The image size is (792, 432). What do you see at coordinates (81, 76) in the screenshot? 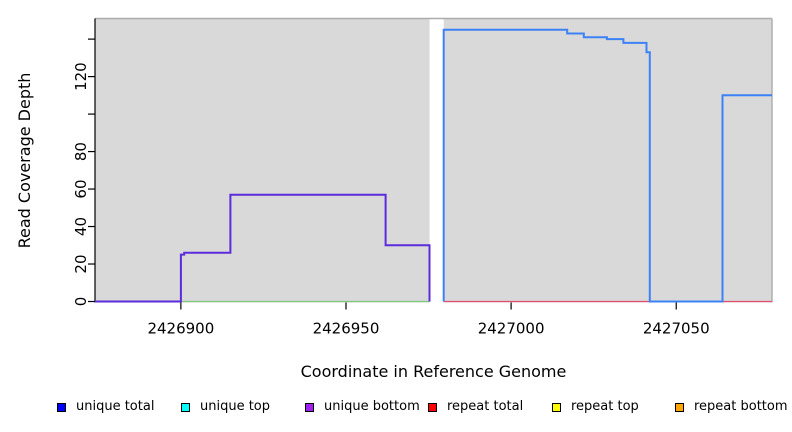
I see `y-tick-label: 120` at bounding box center [81, 76].